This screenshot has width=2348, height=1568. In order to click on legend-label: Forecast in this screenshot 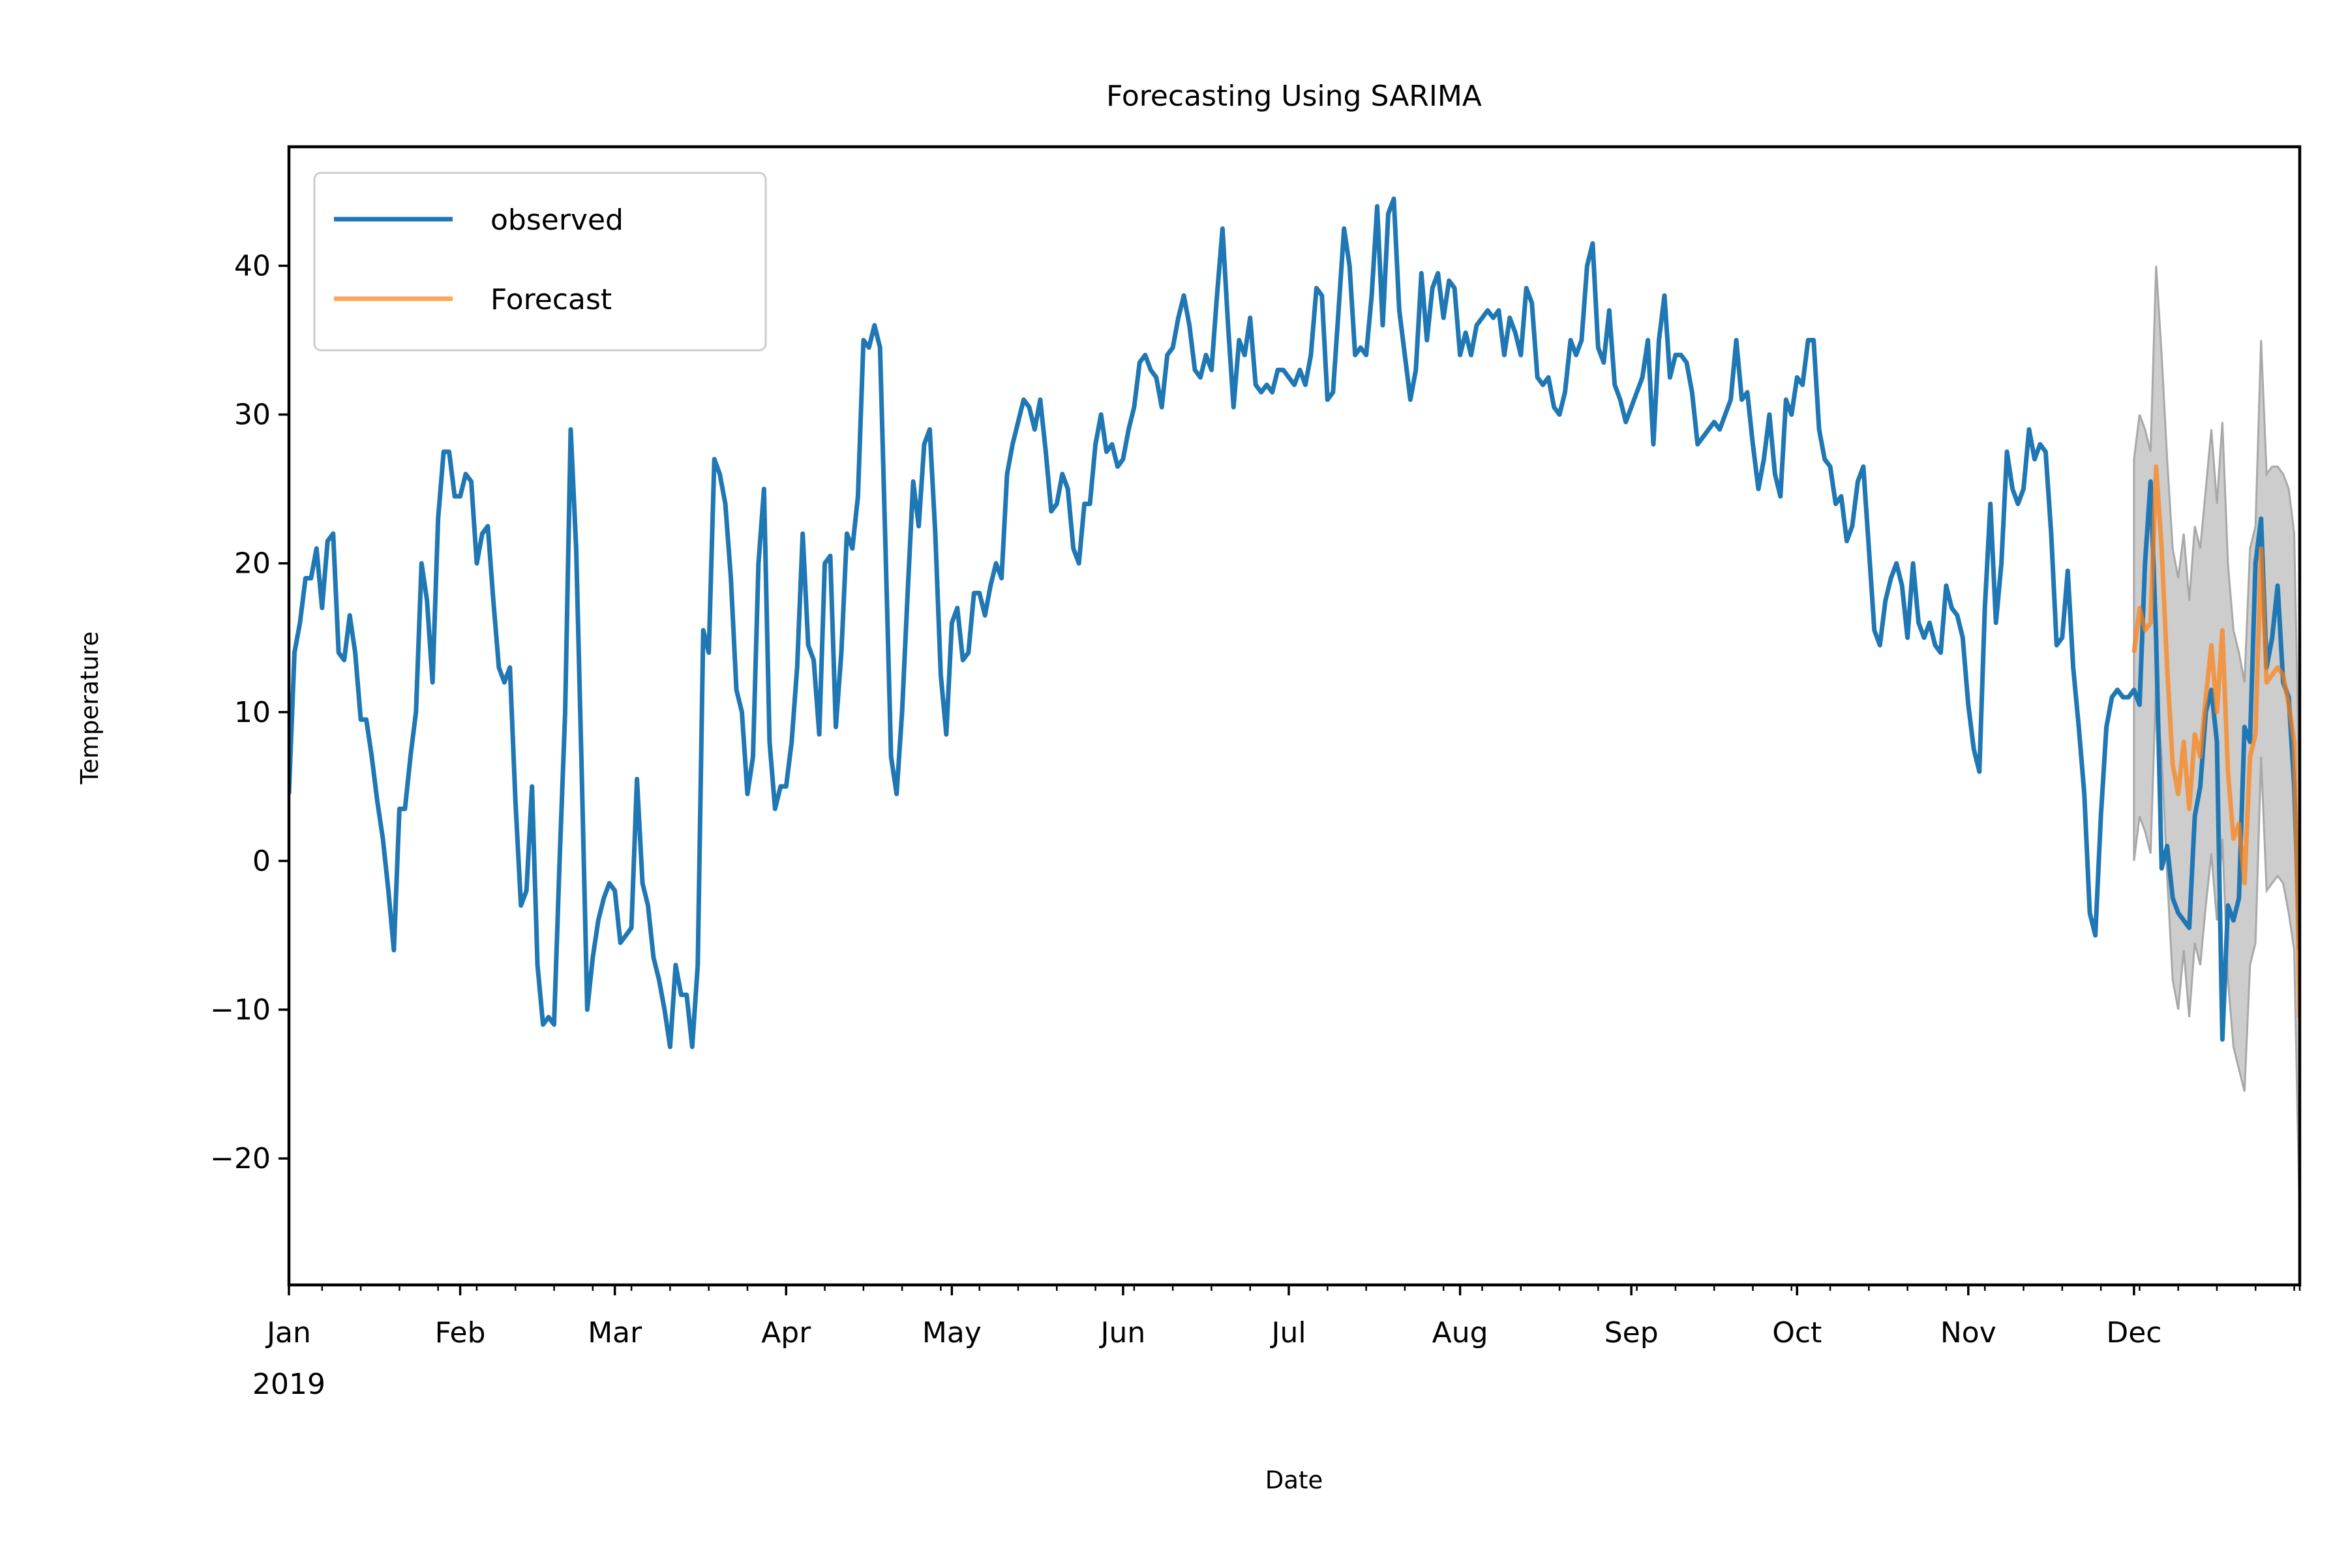, I will do `click(551, 299)`.